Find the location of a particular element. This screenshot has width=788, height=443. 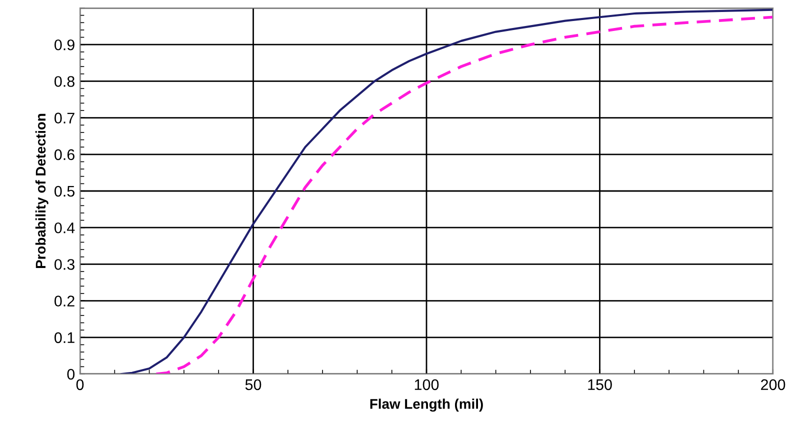

y-tick-label: 0.4 is located at coordinates (64, 228).